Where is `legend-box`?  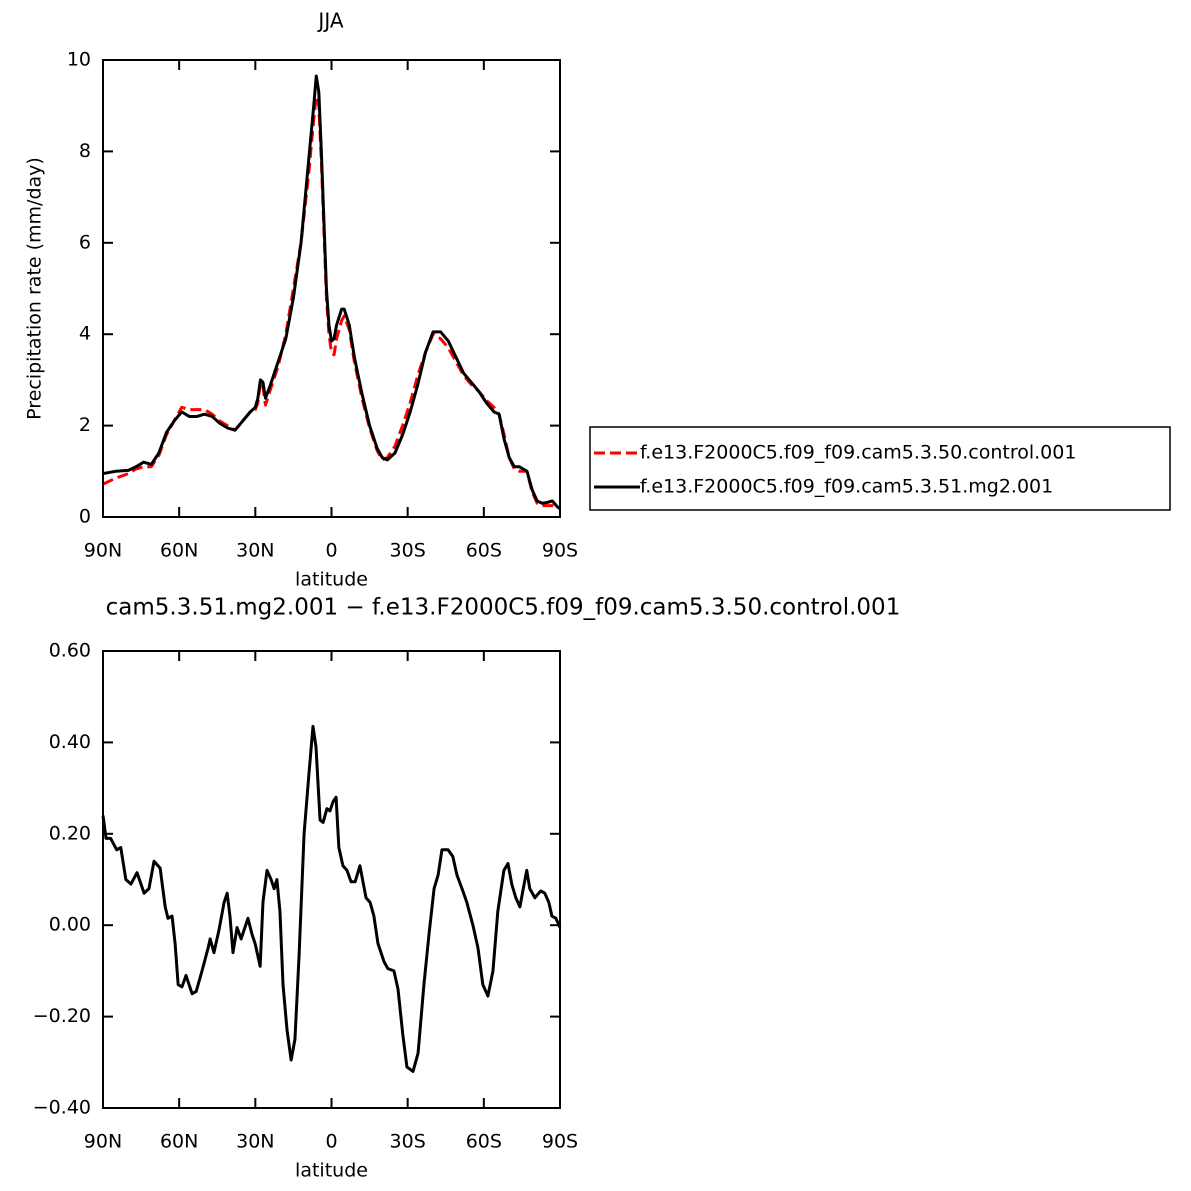 legend-box is located at coordinates (880, 468).